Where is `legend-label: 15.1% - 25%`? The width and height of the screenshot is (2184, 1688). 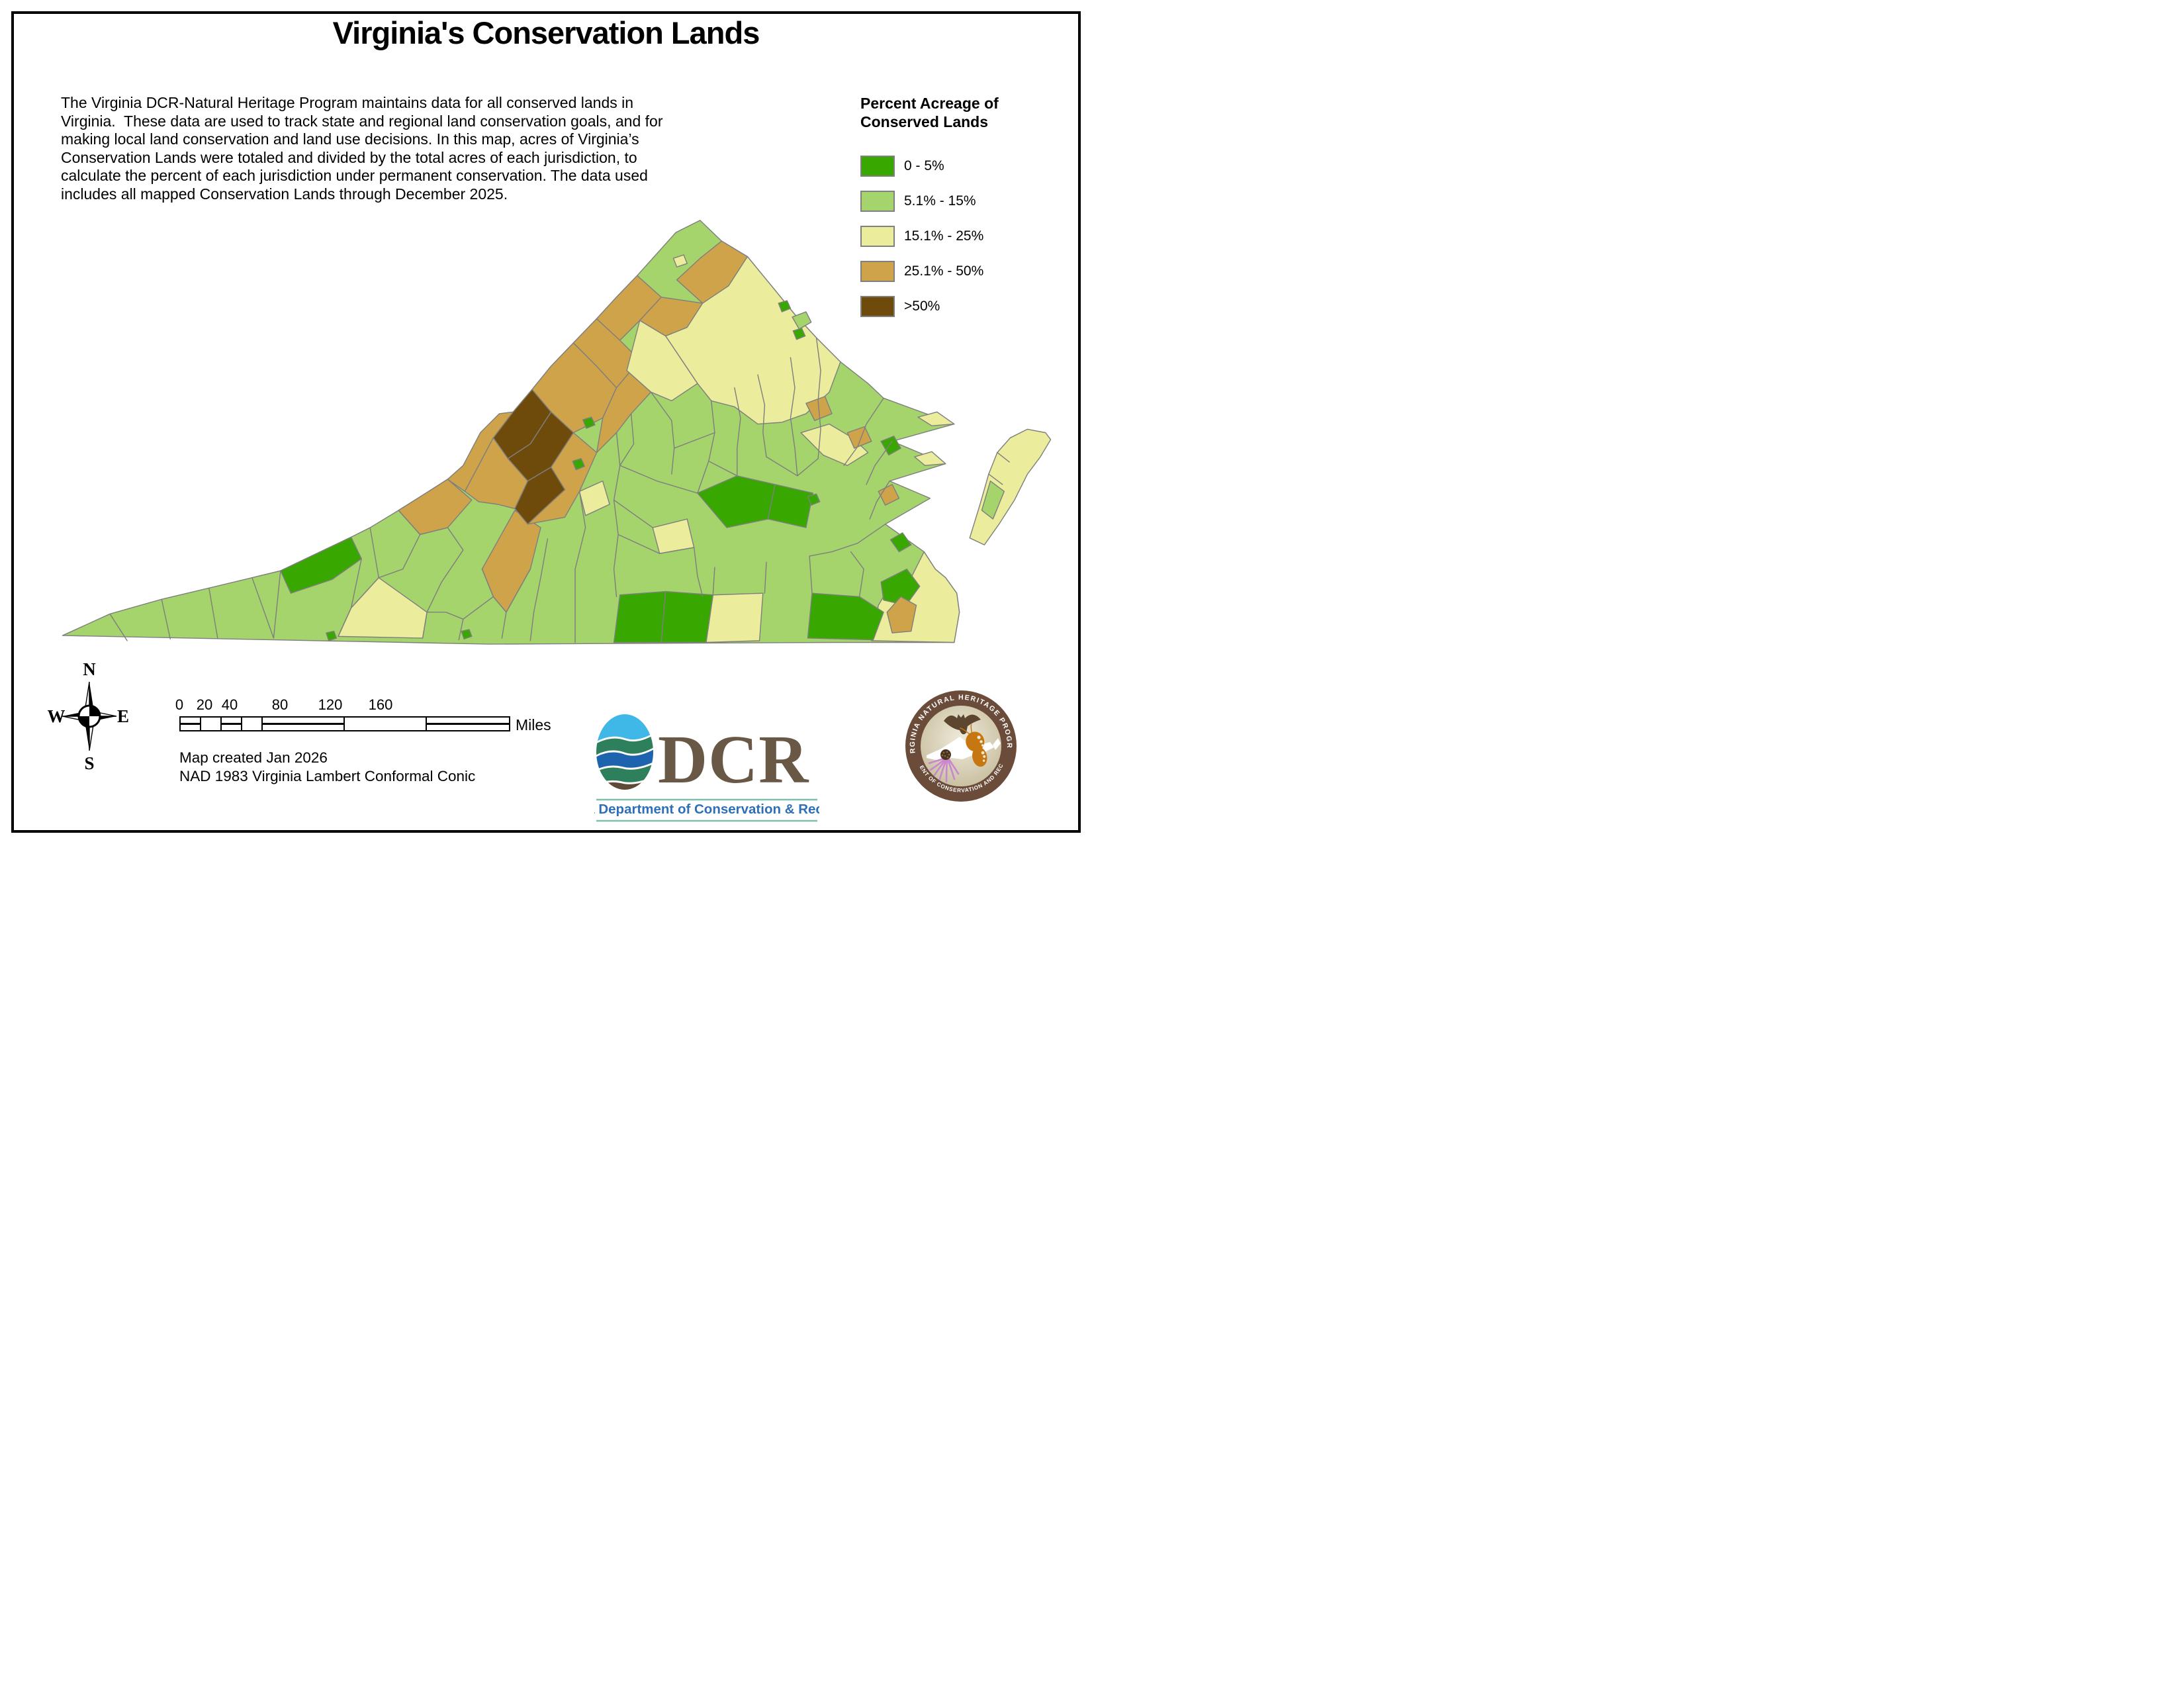 legend-label: 15.1% - 25% is located at coordinates (944, 236).